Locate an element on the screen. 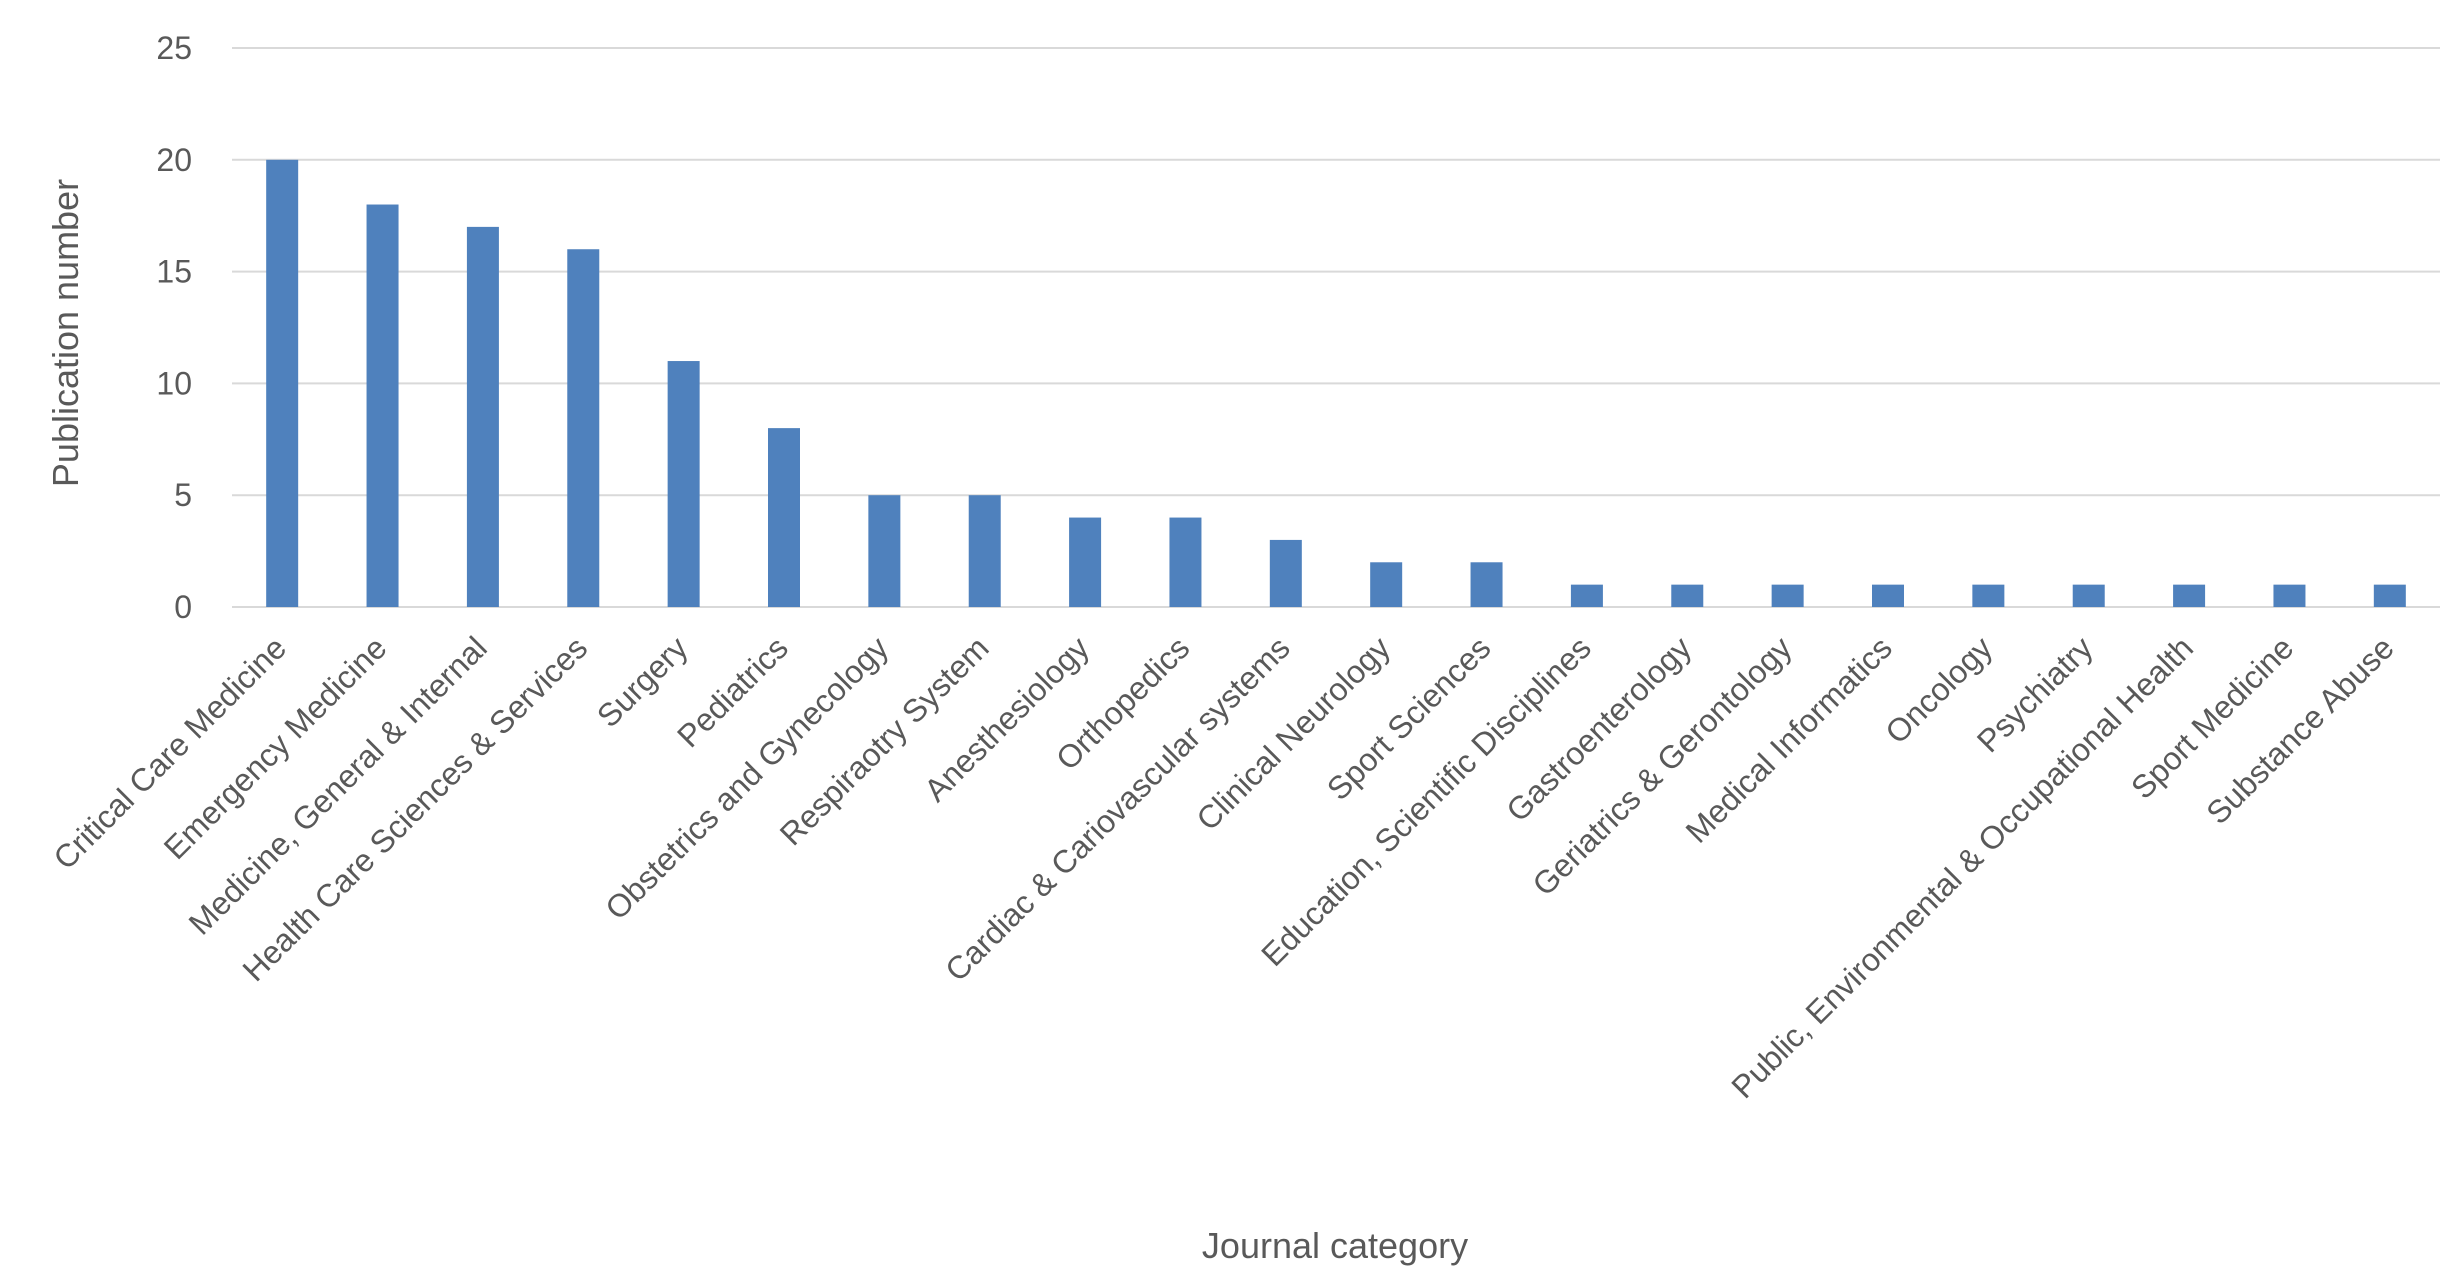 The height and width of the screenshot is (1278, 2454). y-tick-label: 20 is located at coordinates (174, 160).